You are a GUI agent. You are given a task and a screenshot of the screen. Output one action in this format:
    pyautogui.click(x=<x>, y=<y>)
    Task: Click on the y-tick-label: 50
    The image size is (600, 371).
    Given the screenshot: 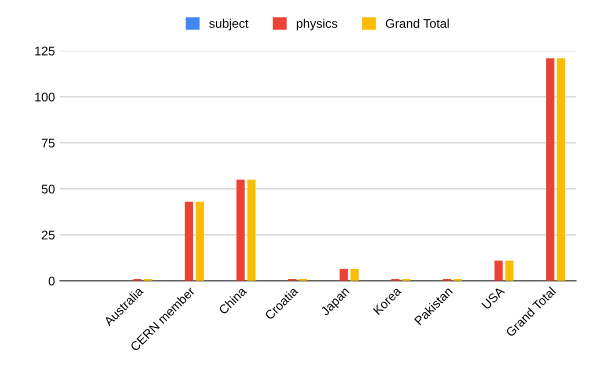 What is the action you would take?
    pyautogui.click(x=48, y=189)
    